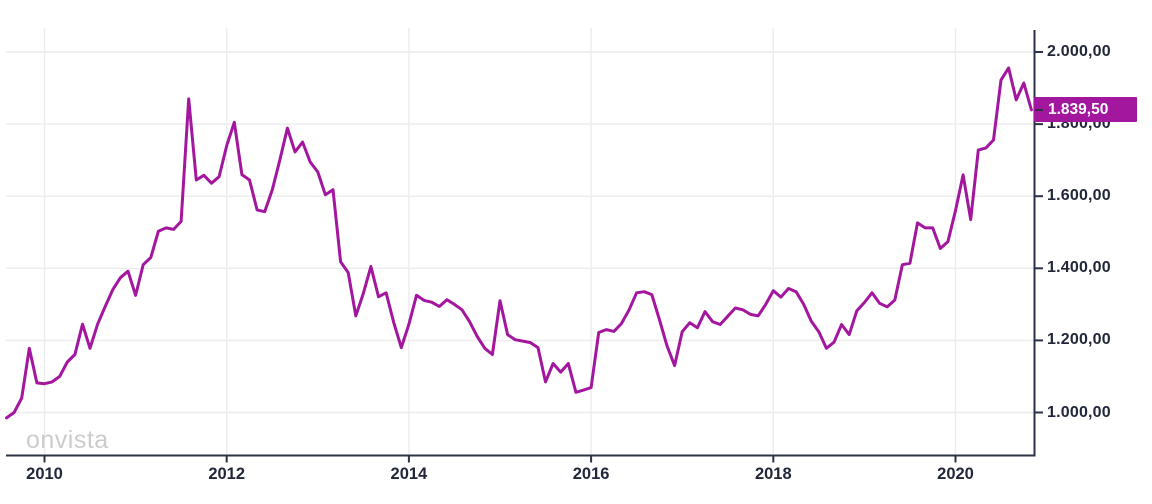  What do you see at coordinates (1039, 109) in the screenshot?
I see `last-price-tick` at bounding box center [1039, 109].